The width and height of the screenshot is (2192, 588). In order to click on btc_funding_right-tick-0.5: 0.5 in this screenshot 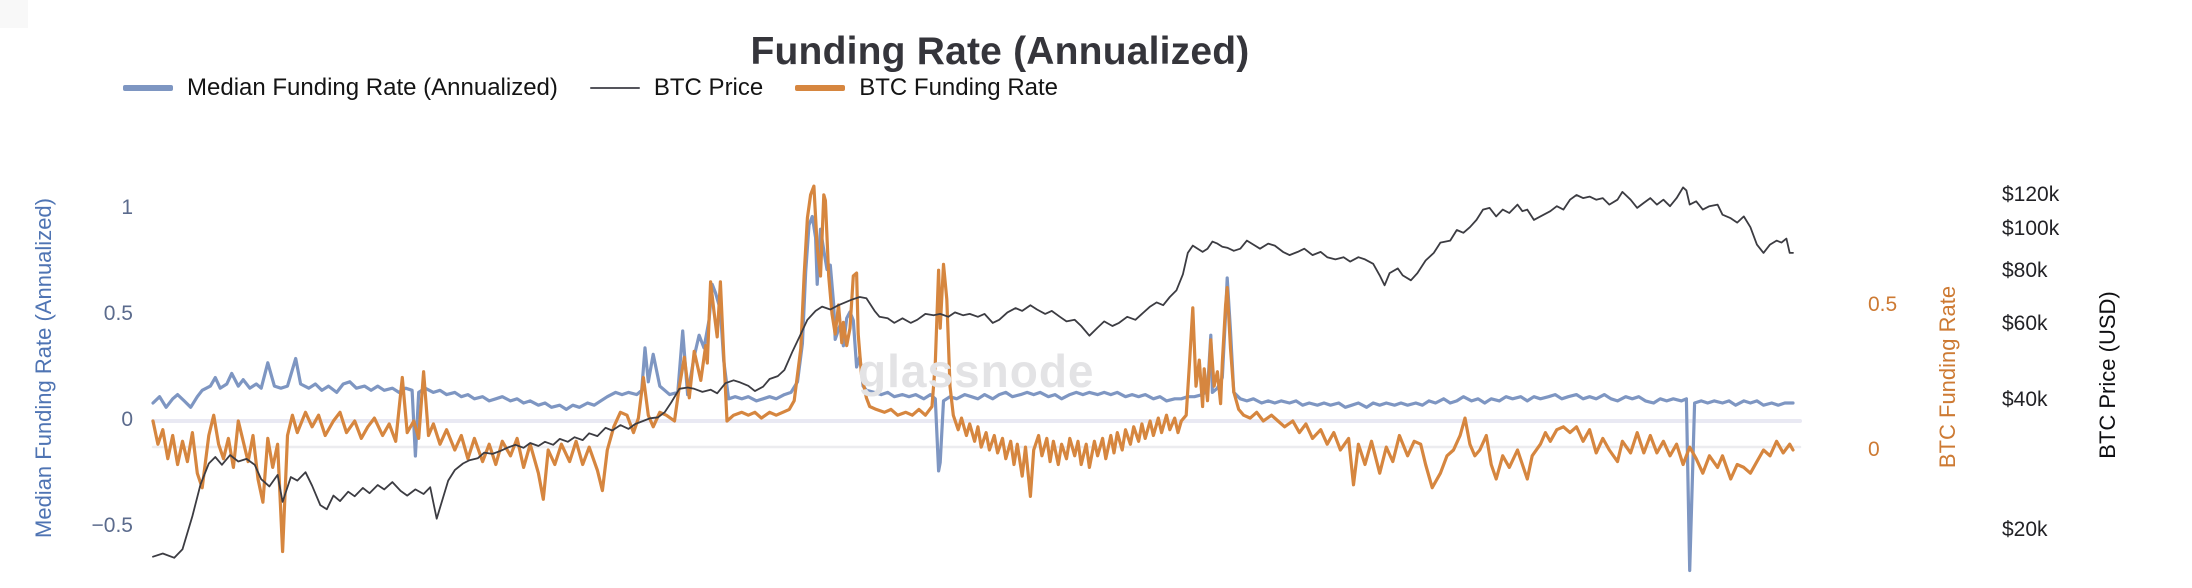, I will do `click(1883, 304)`.